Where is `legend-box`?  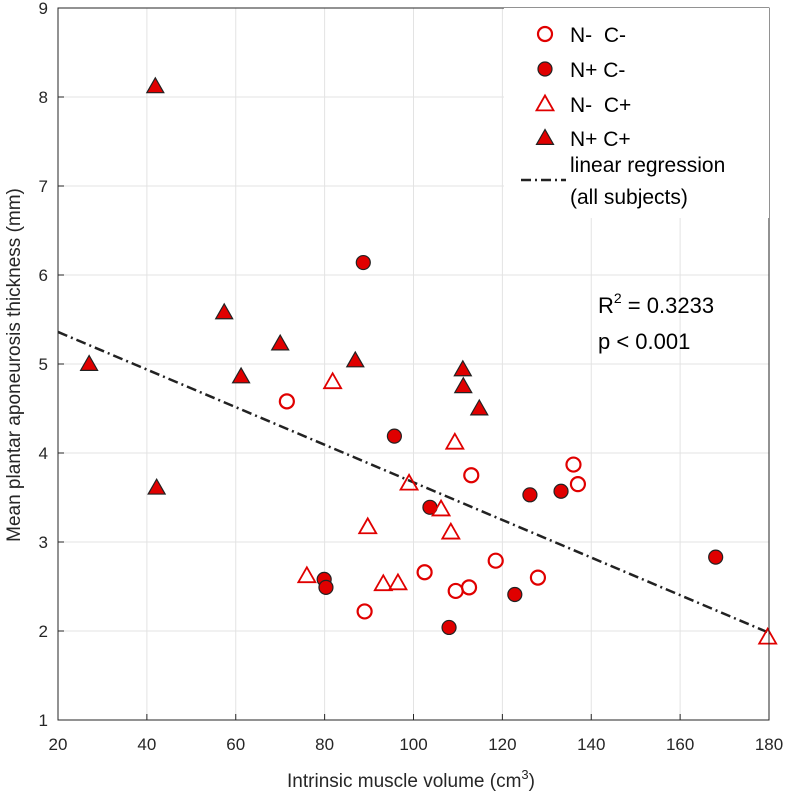
legend-box is located at coordinates (636, 113).